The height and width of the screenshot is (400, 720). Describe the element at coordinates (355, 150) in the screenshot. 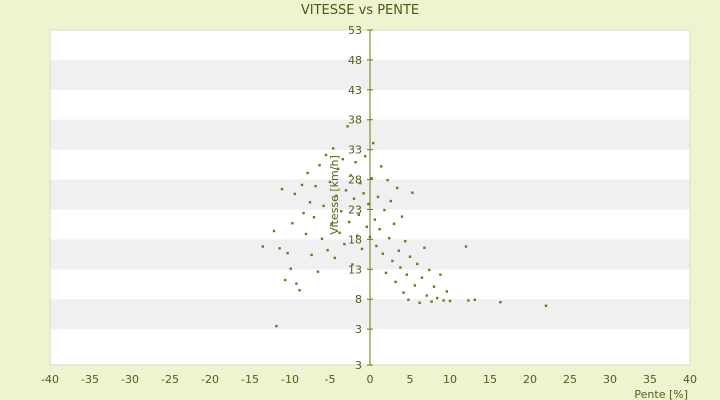

I see `y-tick-label: 33` at that location.